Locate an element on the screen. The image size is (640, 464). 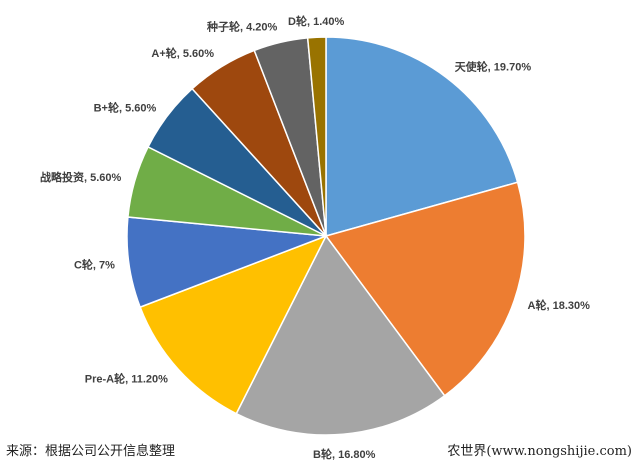
data-label-6: B+轮, 5.60% is located at coordinates (125, 107).